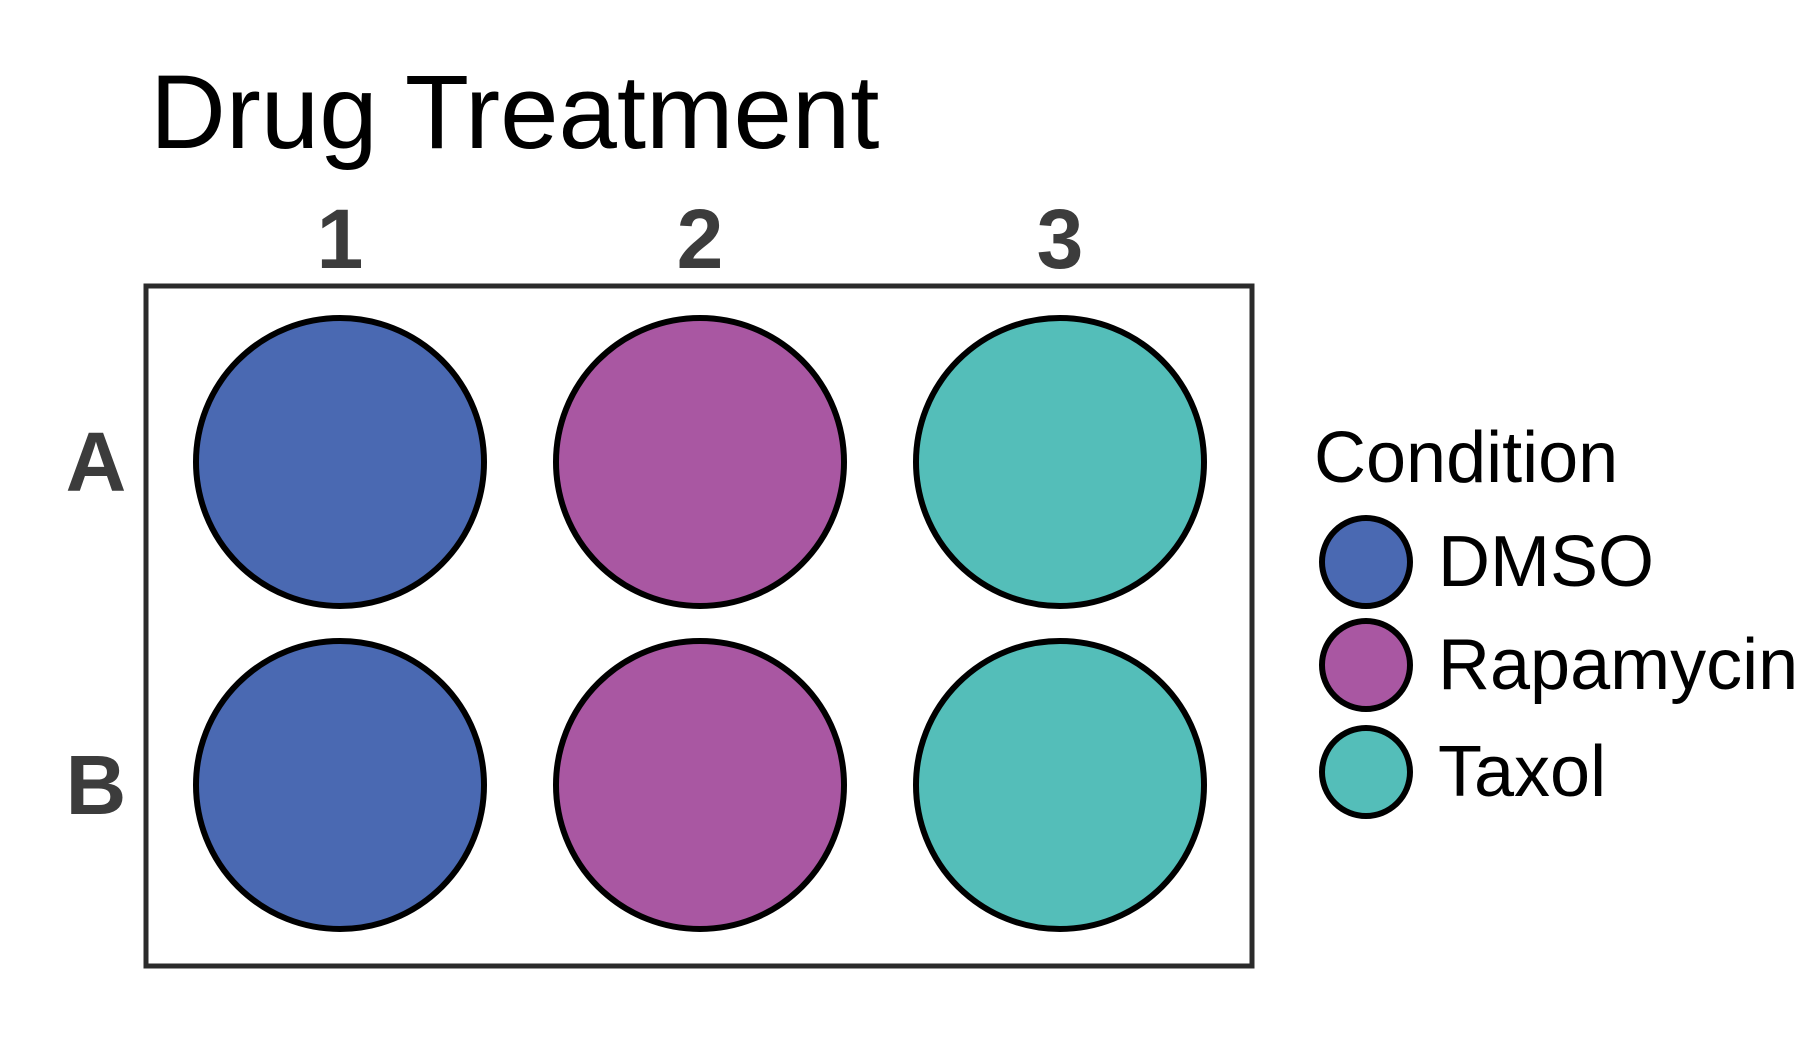 This screenshot has height=1040, width=1820. What do you see at coordinates (96, 785) in the screenshot?
I see `row-label-B: B` at bounding box center [96, 785].